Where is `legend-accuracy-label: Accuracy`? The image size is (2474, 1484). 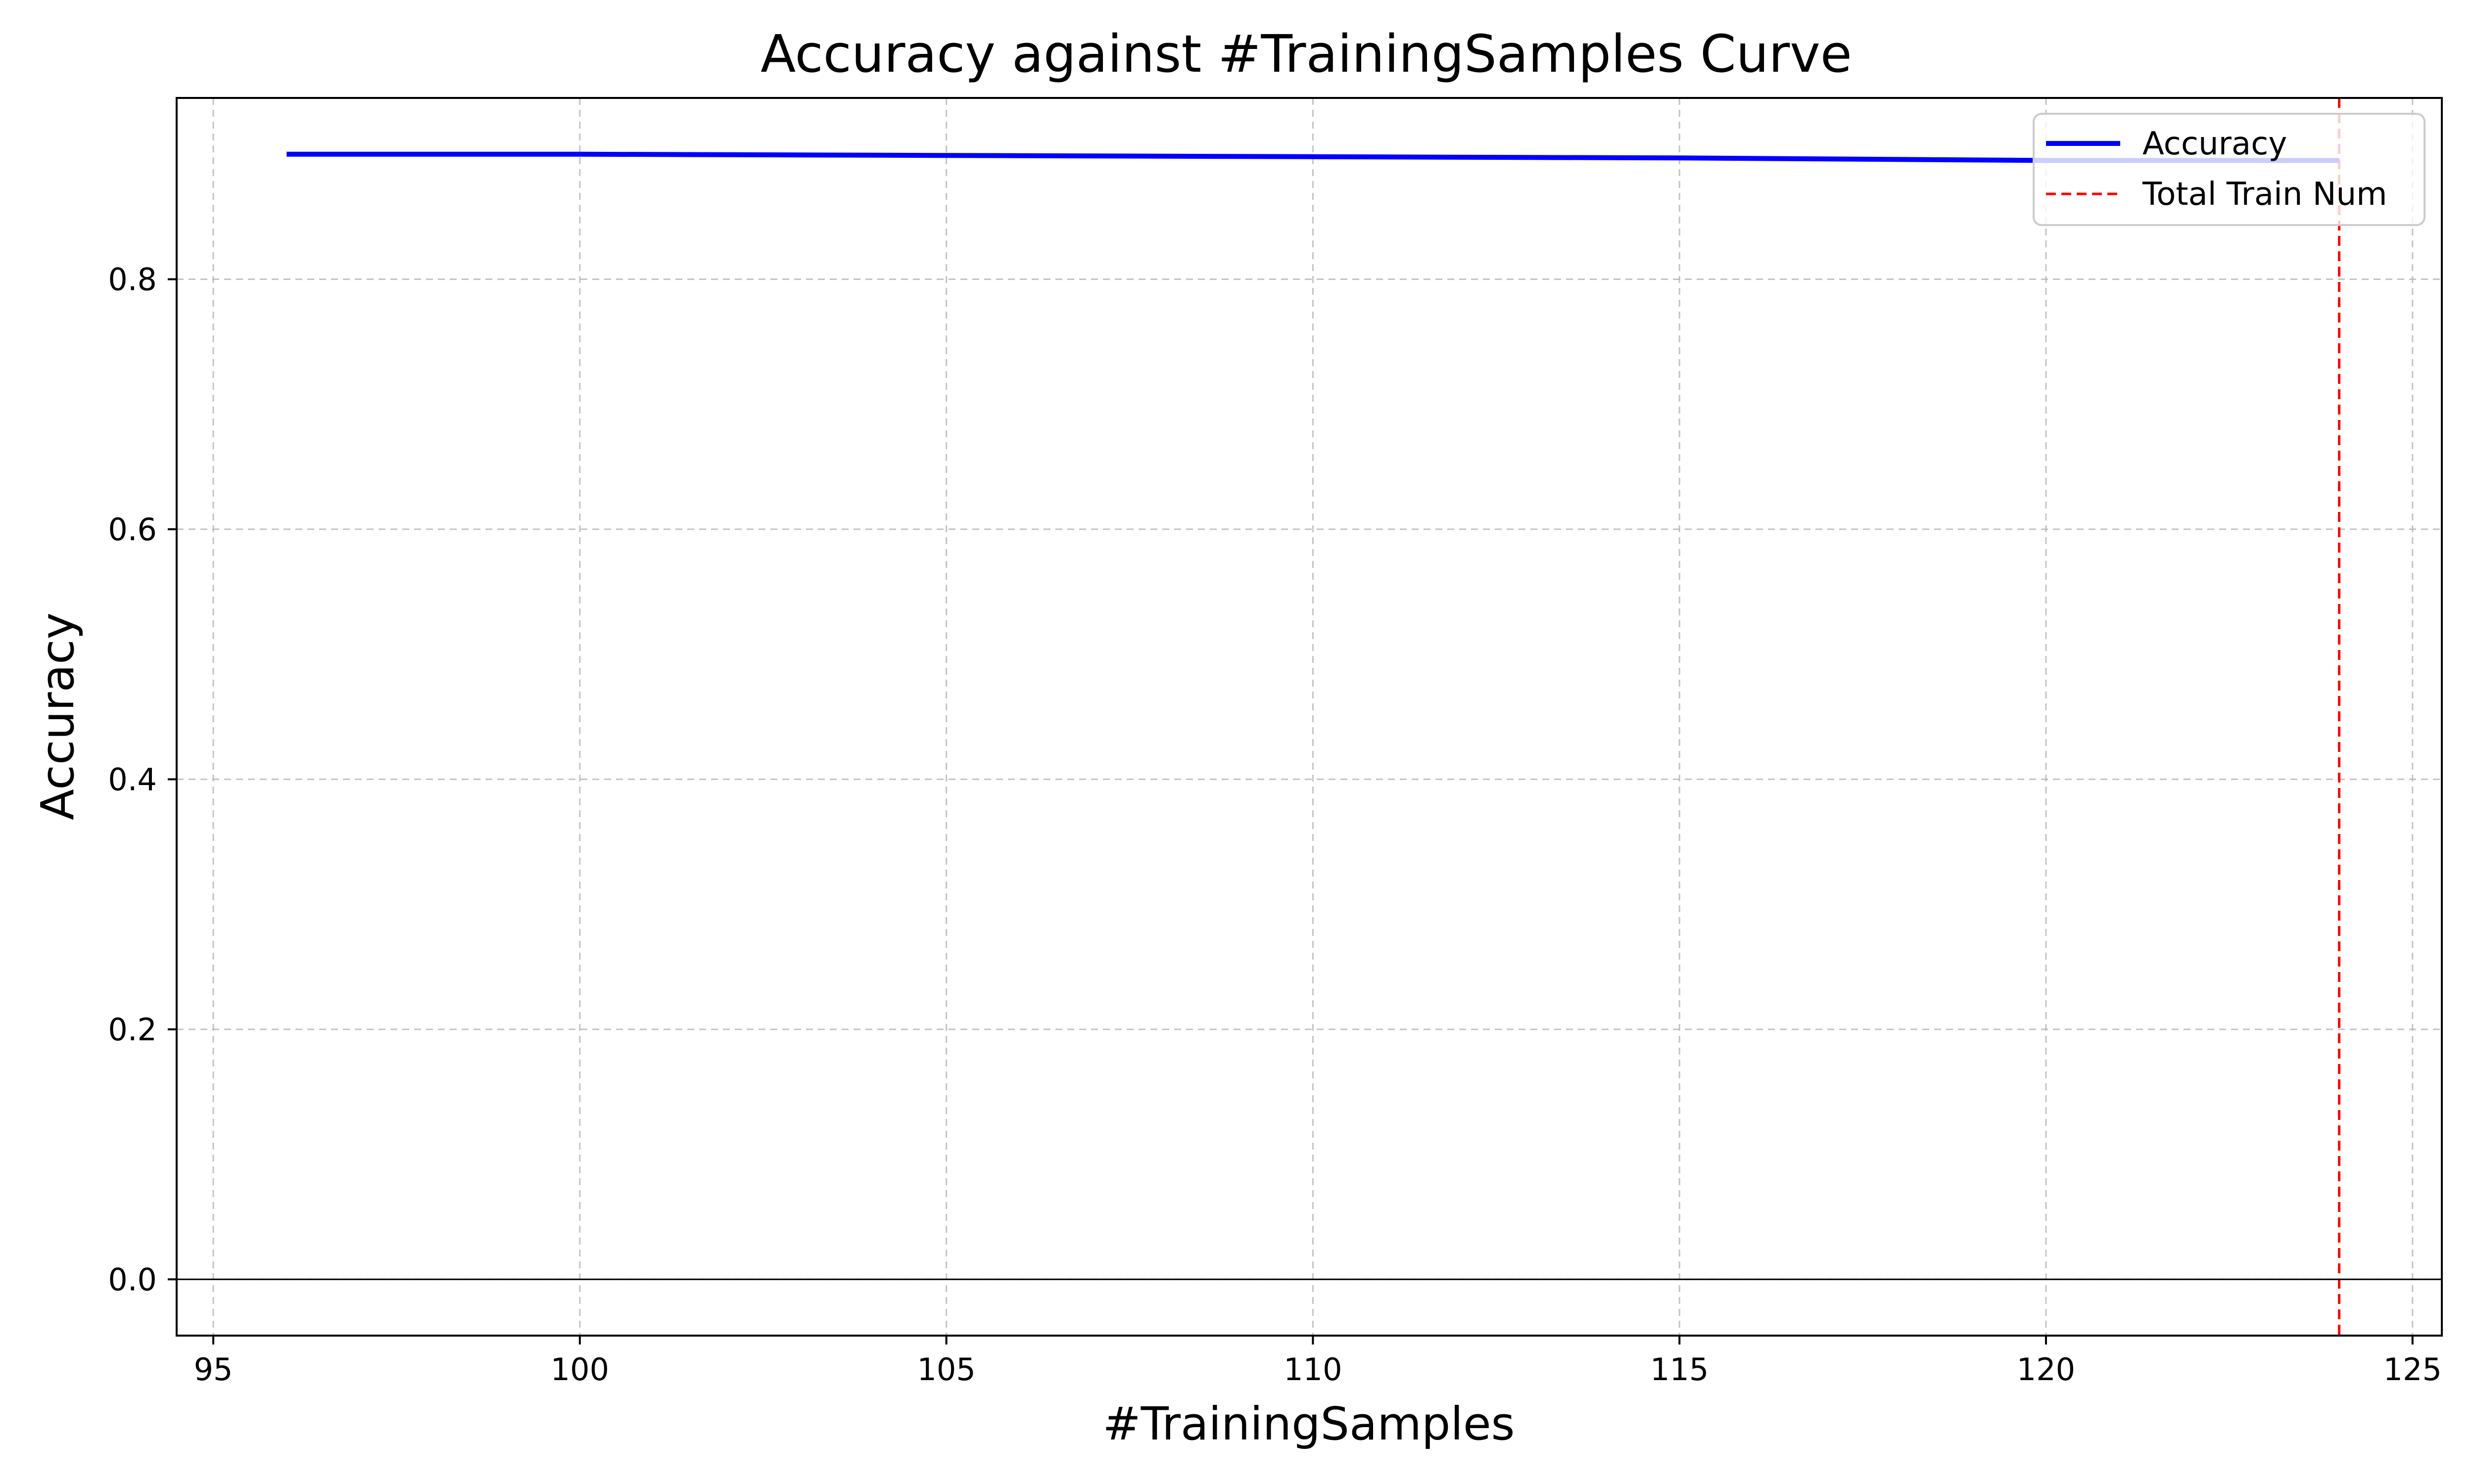 legend-accuracy-label: Accuracy is located at coordinates (2214, 144).